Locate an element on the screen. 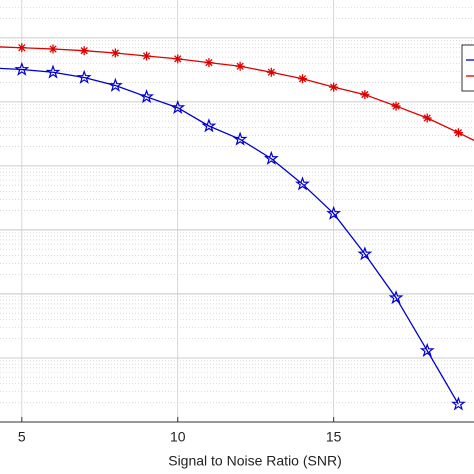  x-tick-label: 5 is located at coordinates (22, 437).